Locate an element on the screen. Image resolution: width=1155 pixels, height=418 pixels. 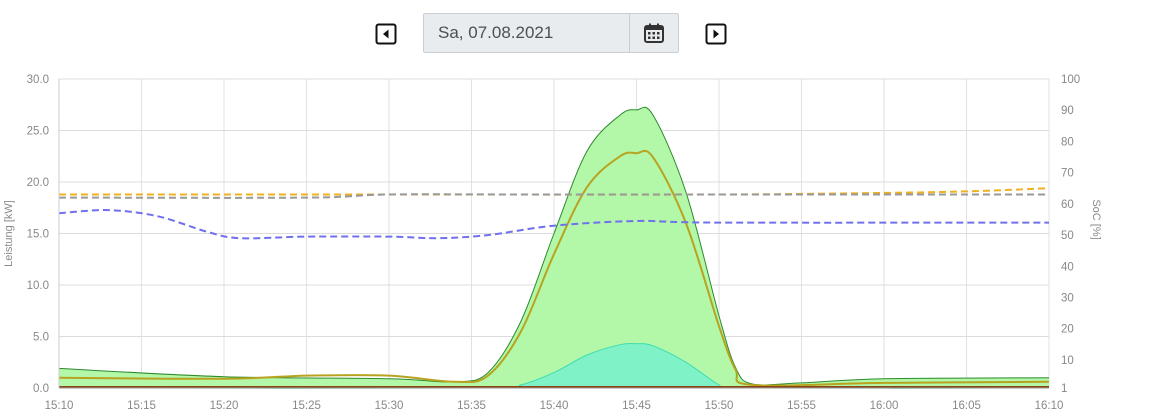
x-tick-label: 16:05 is located at coordinates (966, 406).